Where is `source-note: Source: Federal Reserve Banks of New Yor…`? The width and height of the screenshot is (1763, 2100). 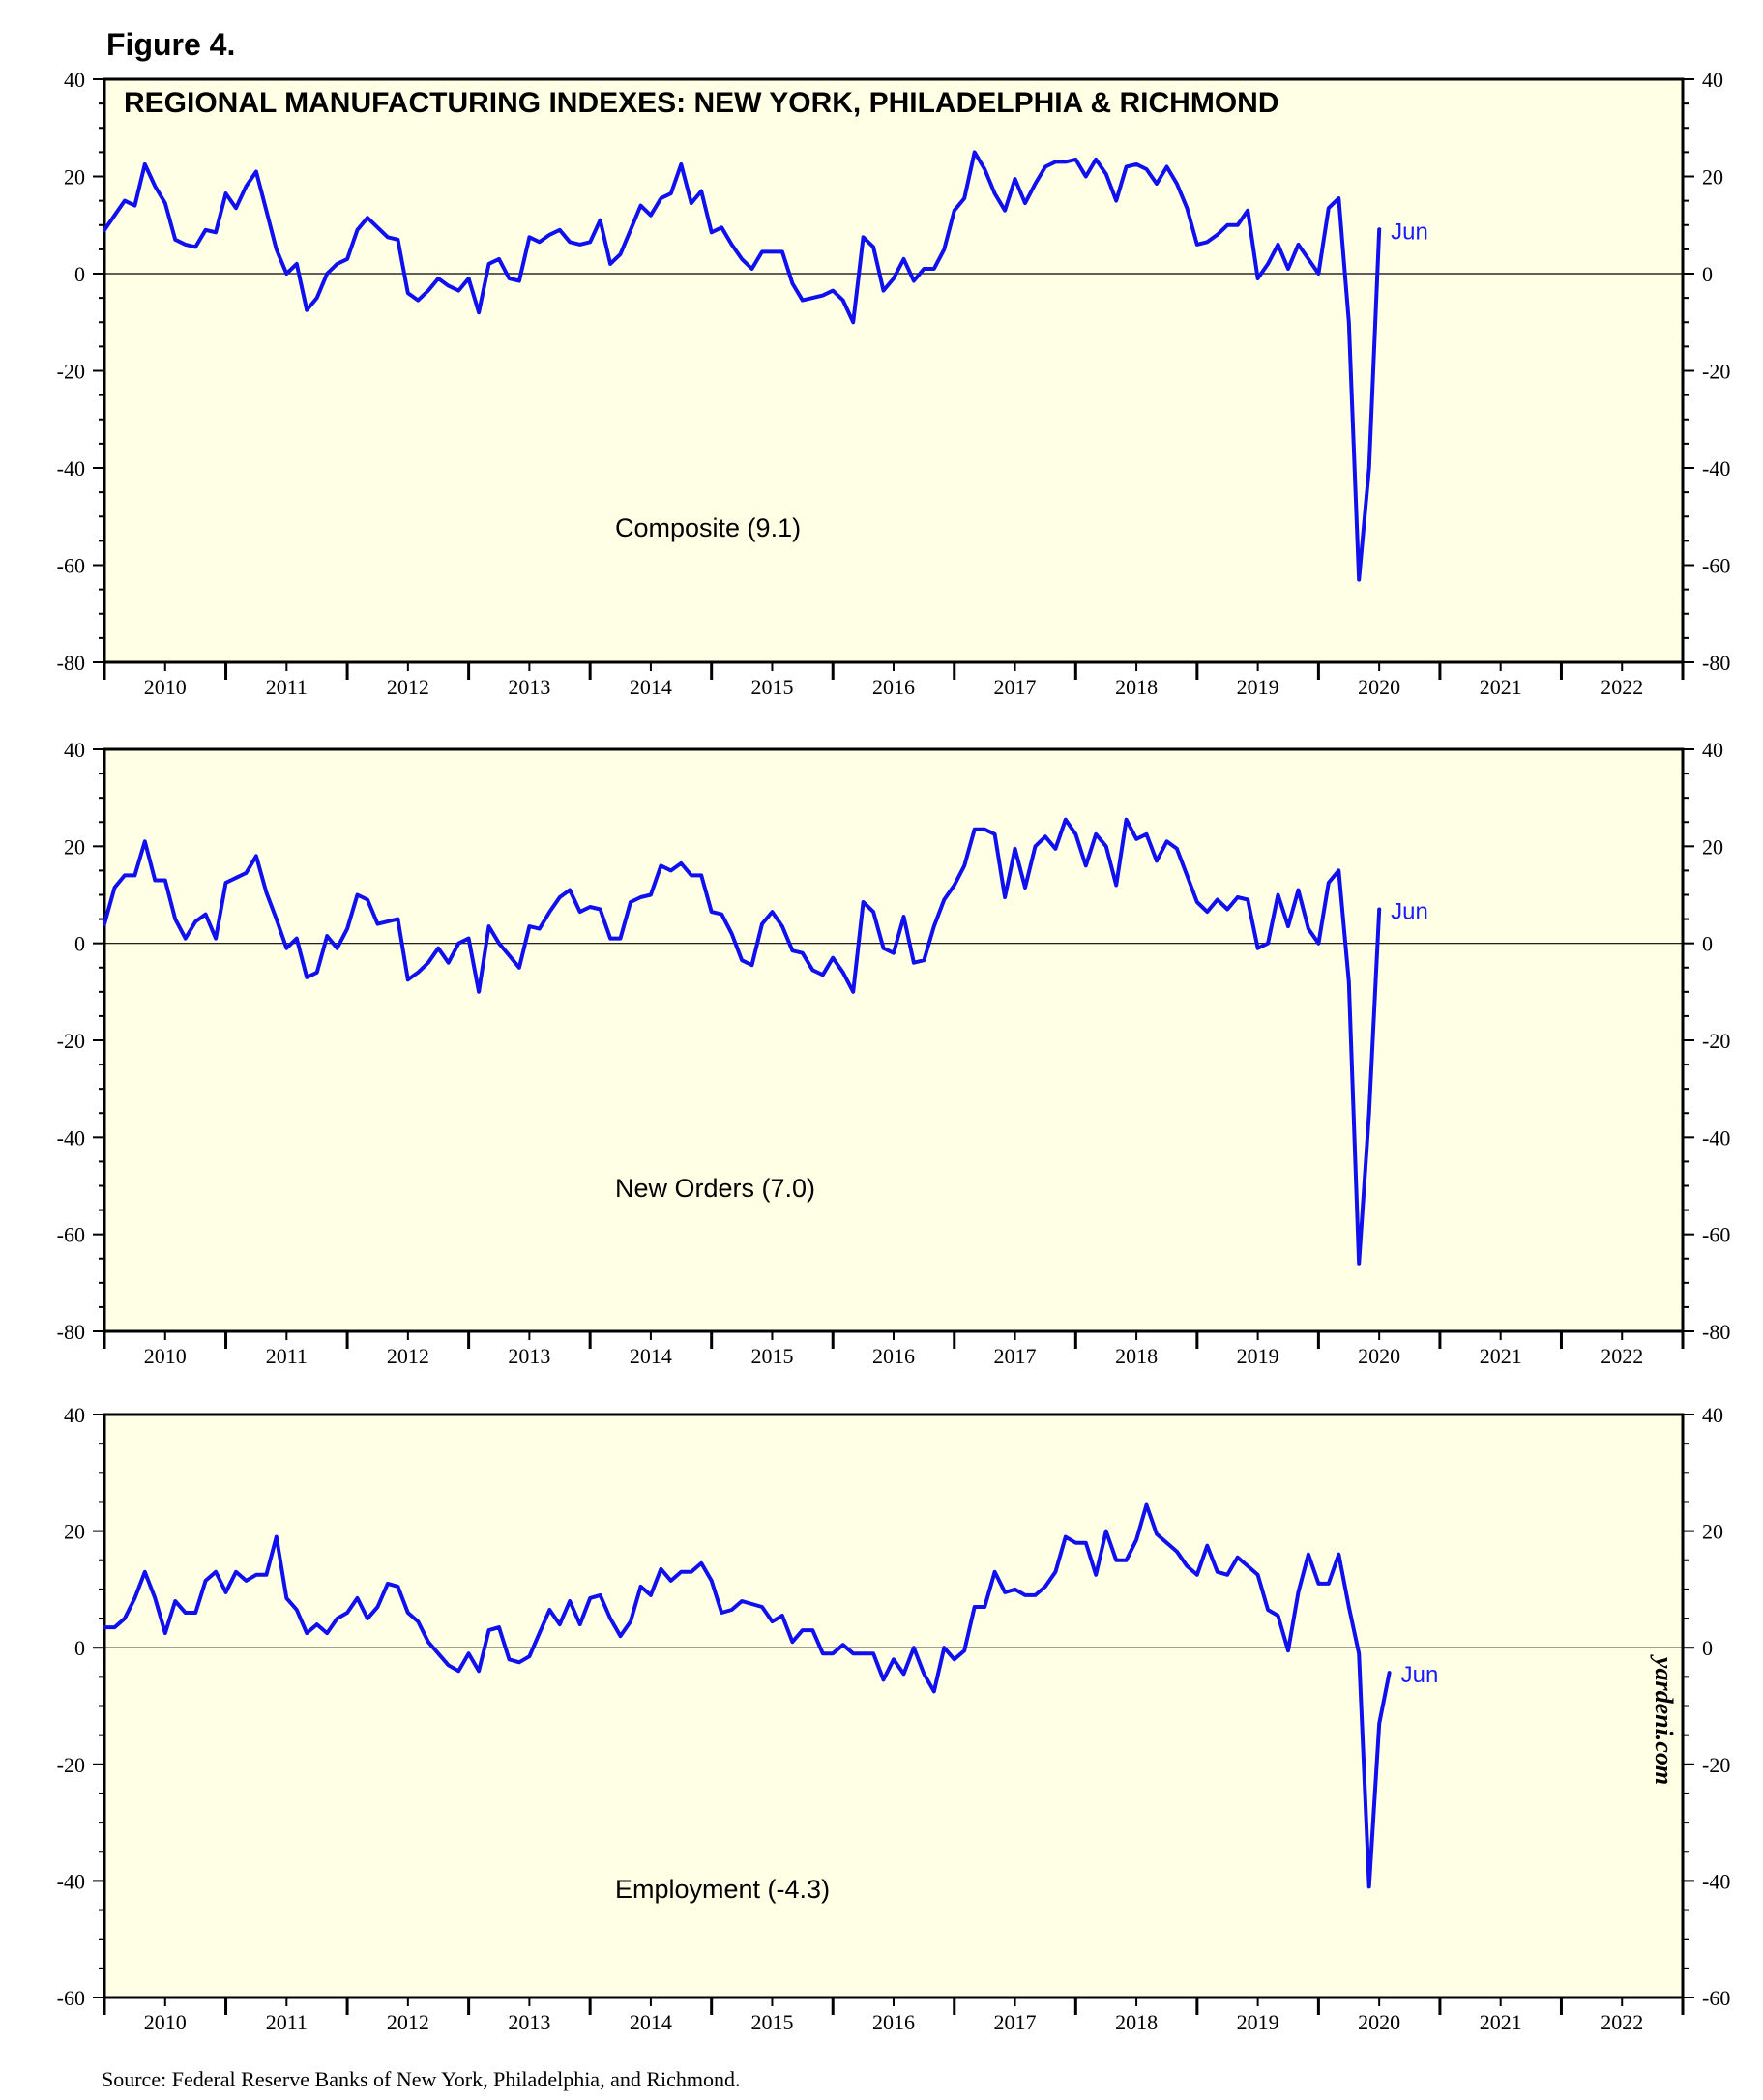 source-note: Source: Federal Reserve Banks of New Yor… is located at coordinates (421, 2079).